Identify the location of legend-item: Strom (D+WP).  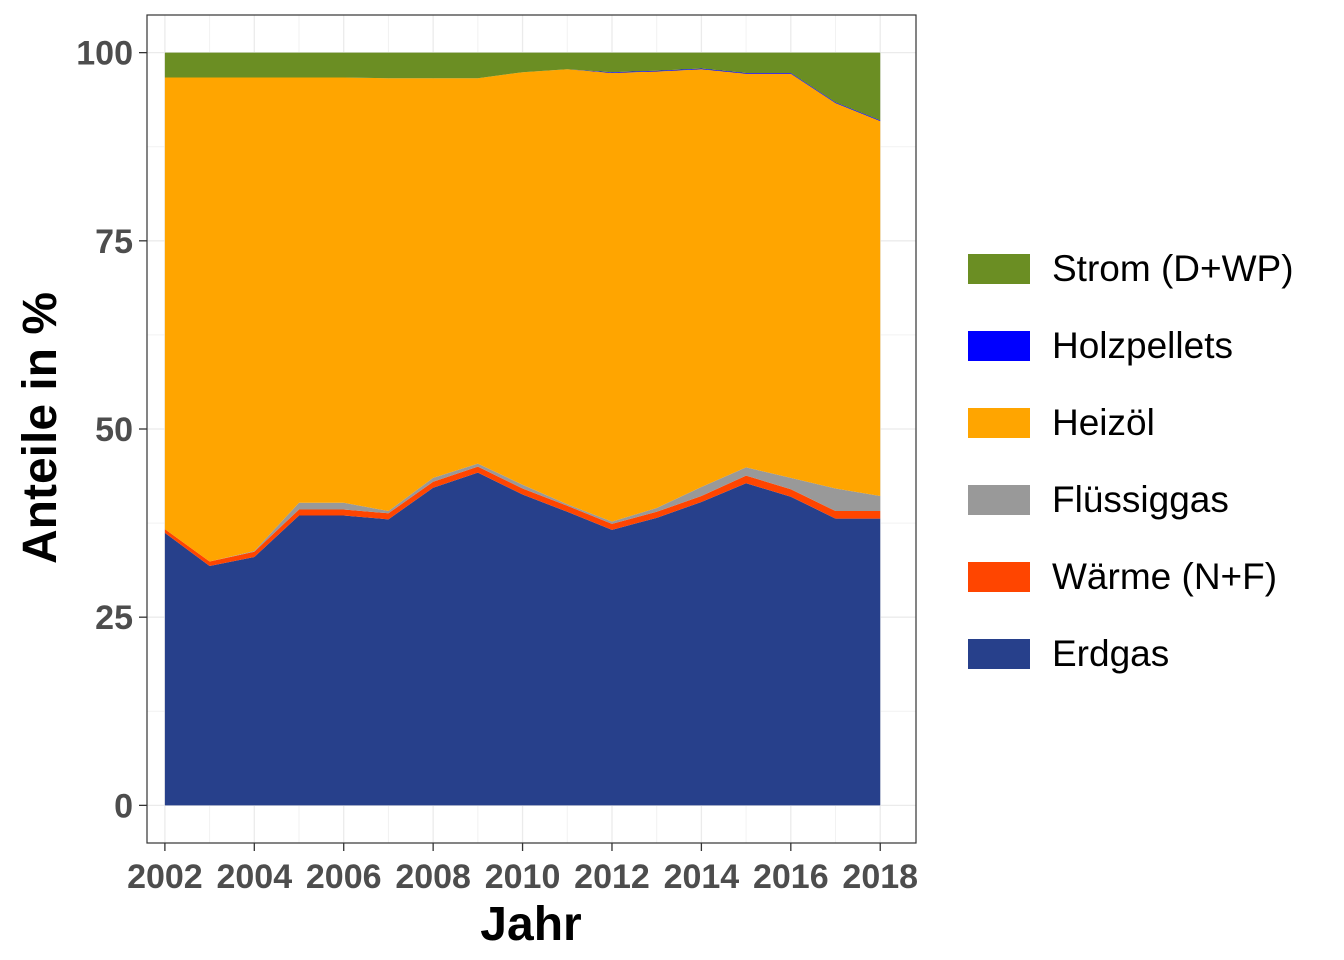
(1131, 268).